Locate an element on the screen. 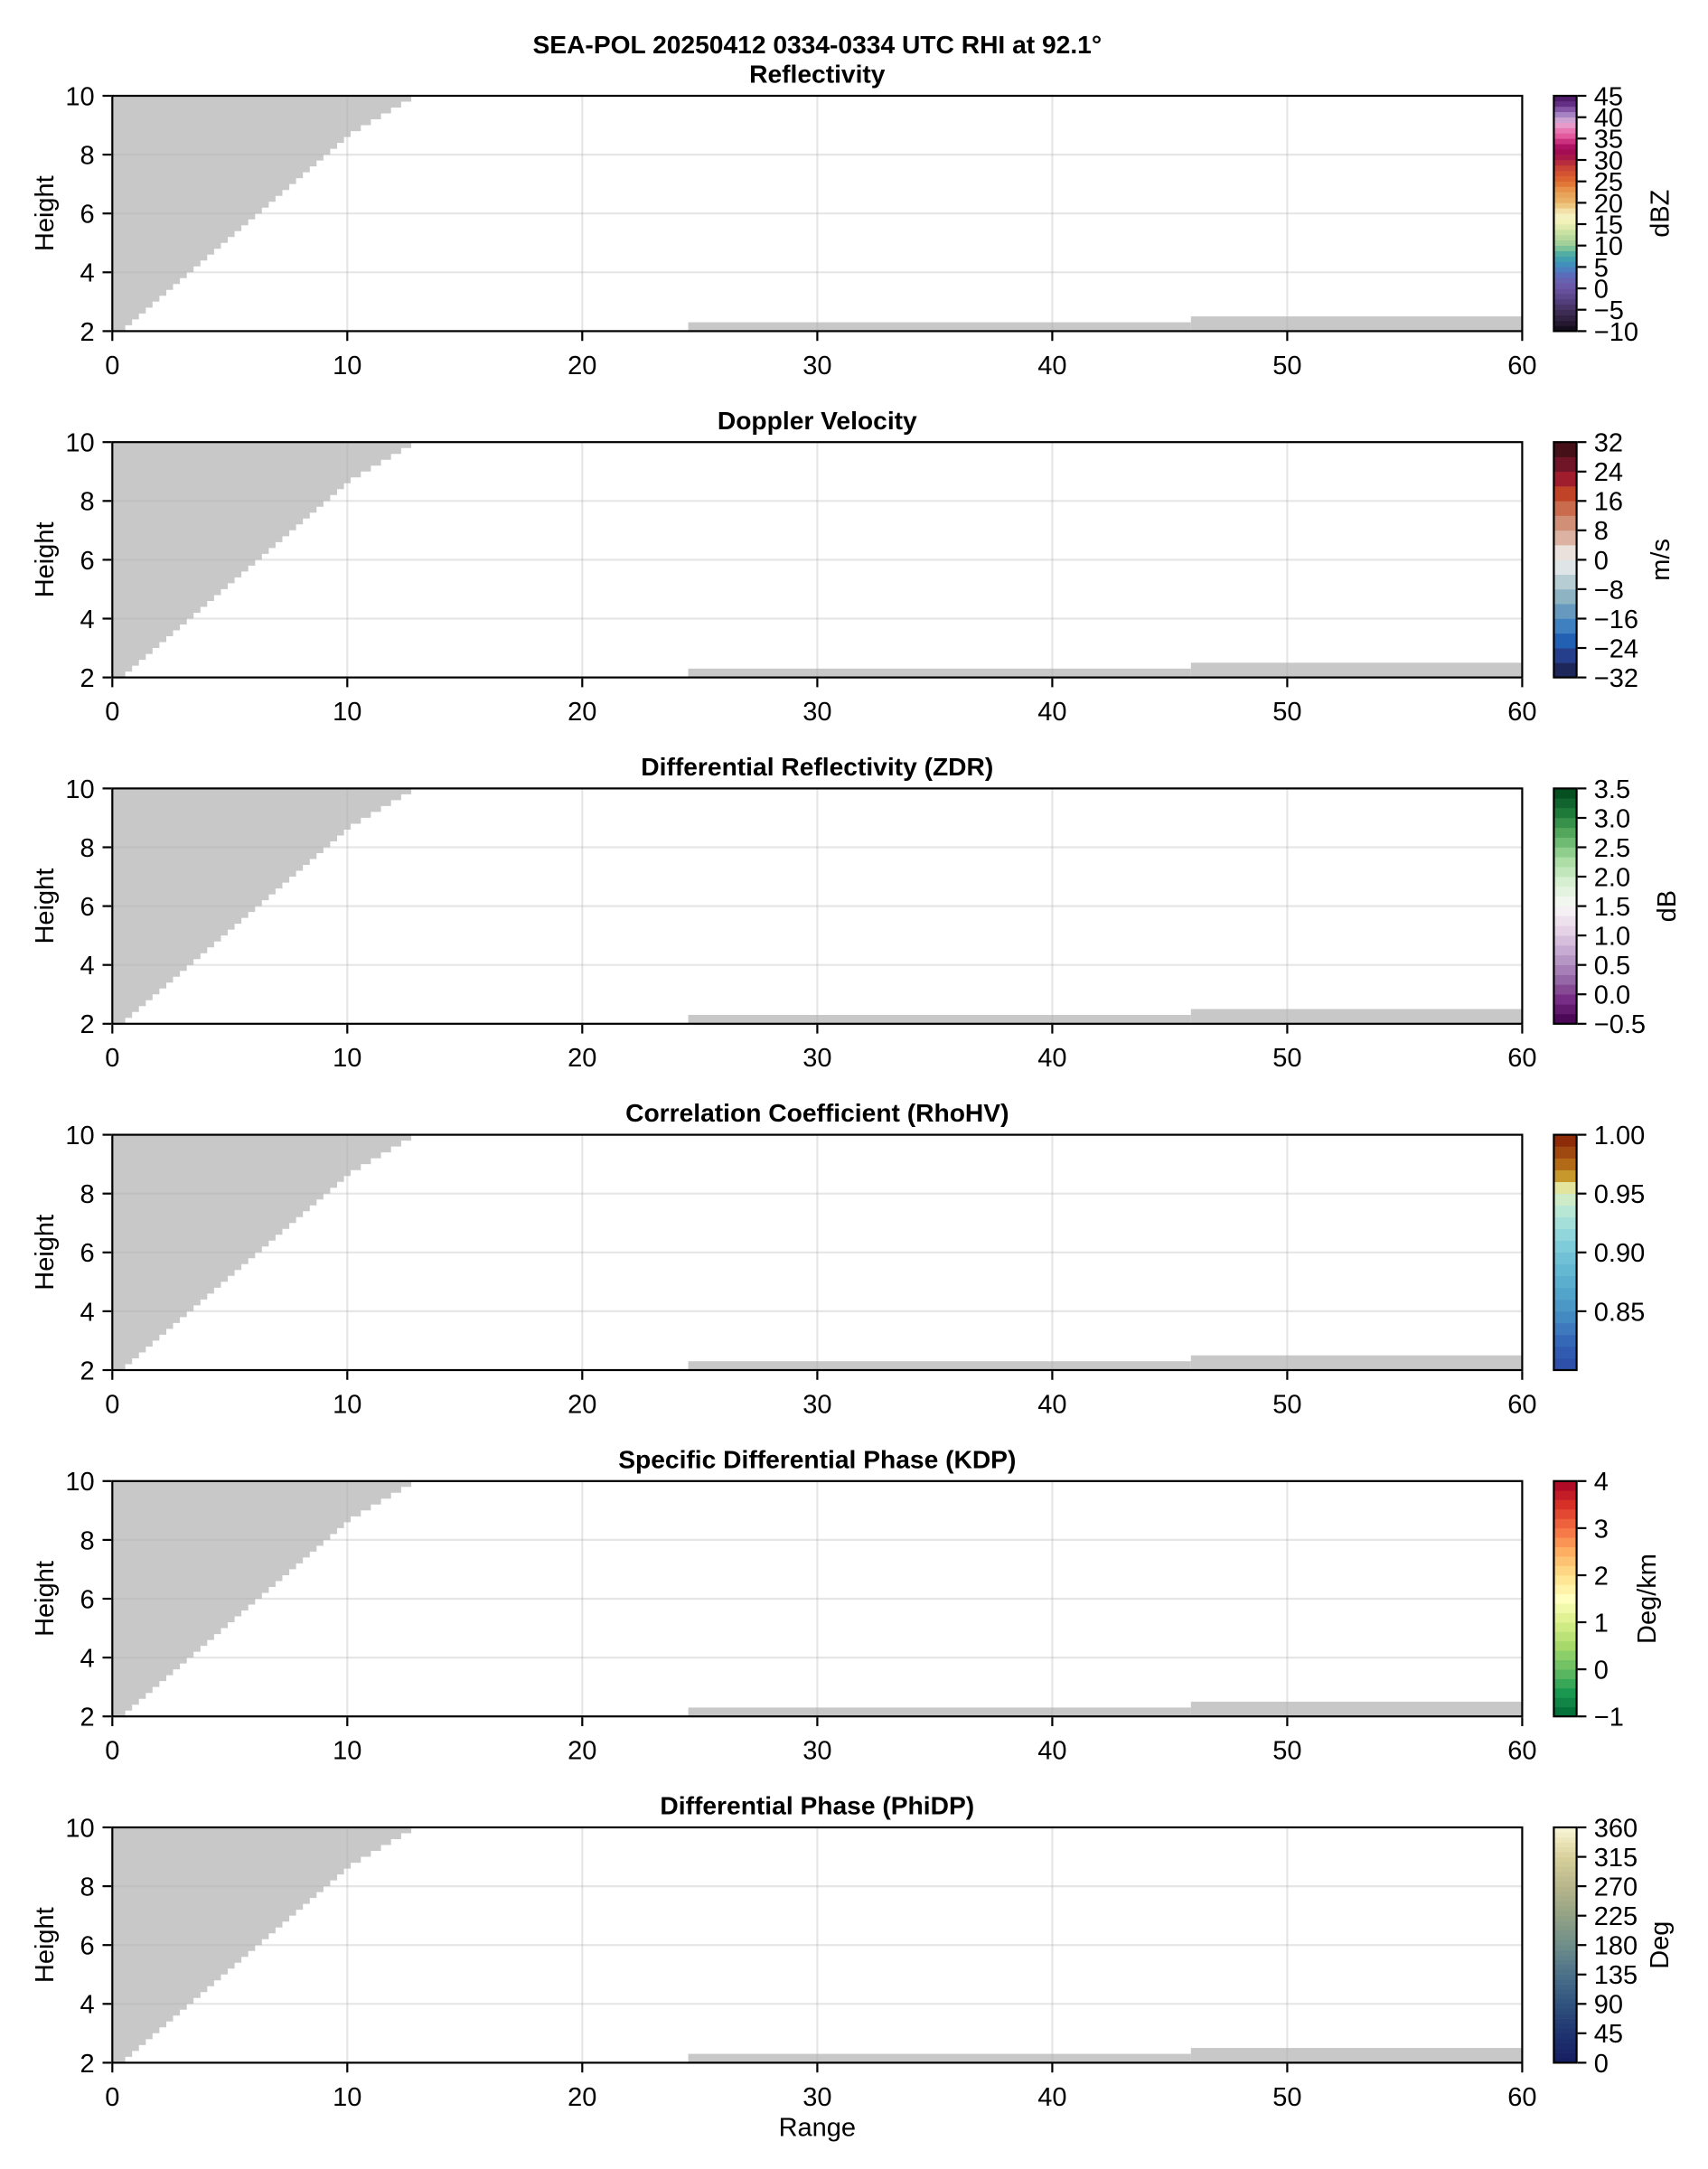  svg-text: −10 is located at coordinates (1616, 332).